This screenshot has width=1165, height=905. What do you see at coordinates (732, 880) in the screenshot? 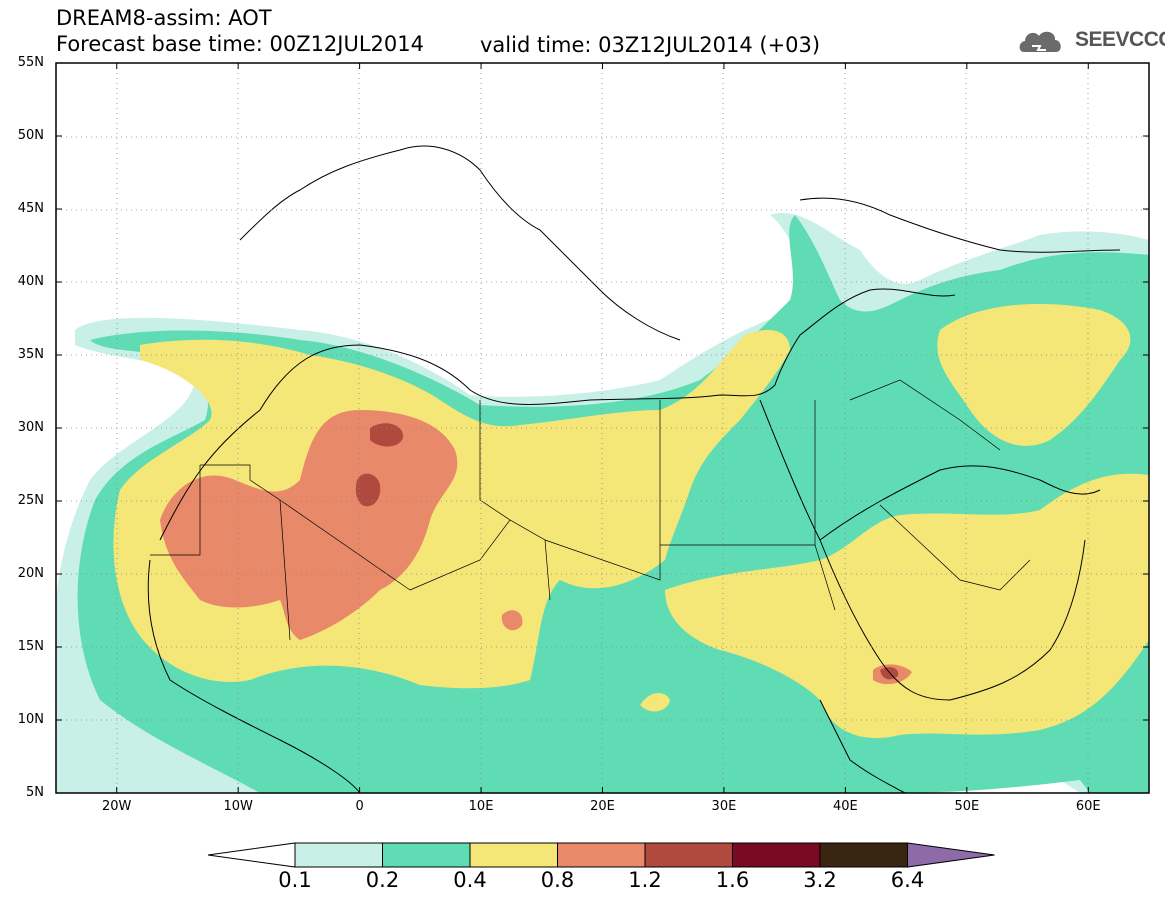
I see `colorbar-level-label: 1.6` at bounding box center [732, 880].